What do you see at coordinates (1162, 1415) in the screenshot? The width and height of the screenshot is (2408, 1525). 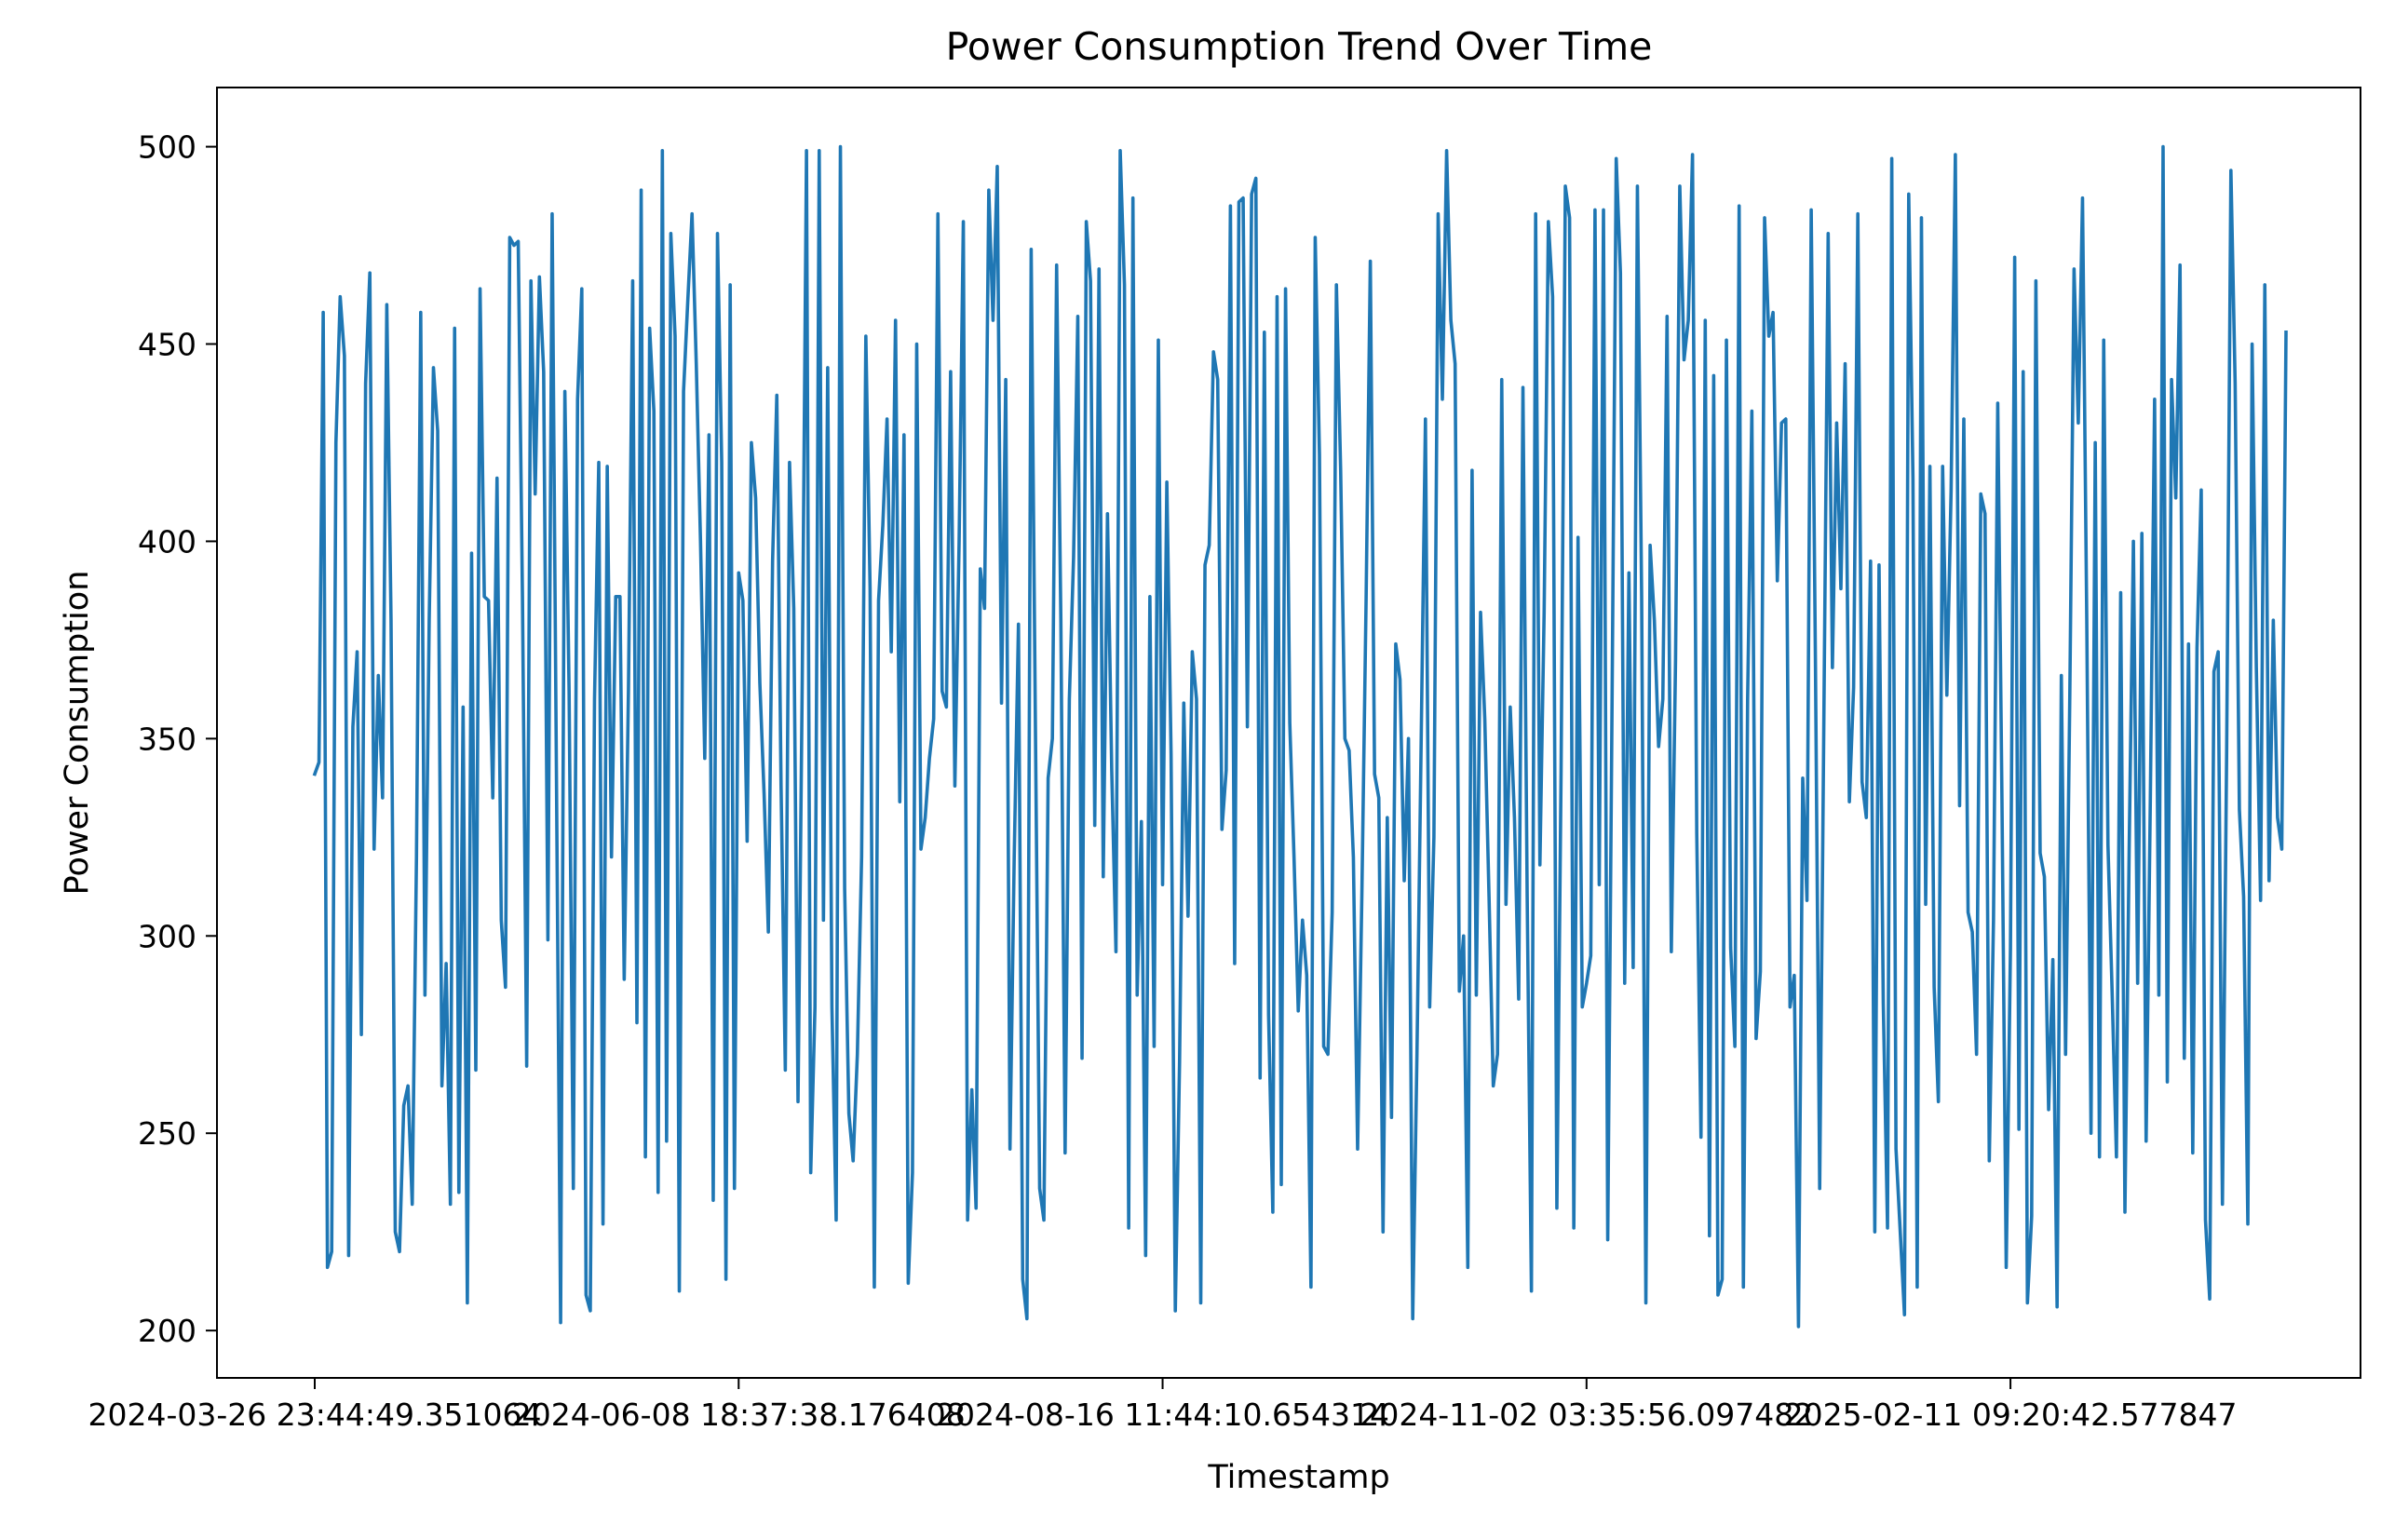 I see `x-tick-label: 2024-08-16 11:44:10.654314` at bounding box center [1162, 1415].